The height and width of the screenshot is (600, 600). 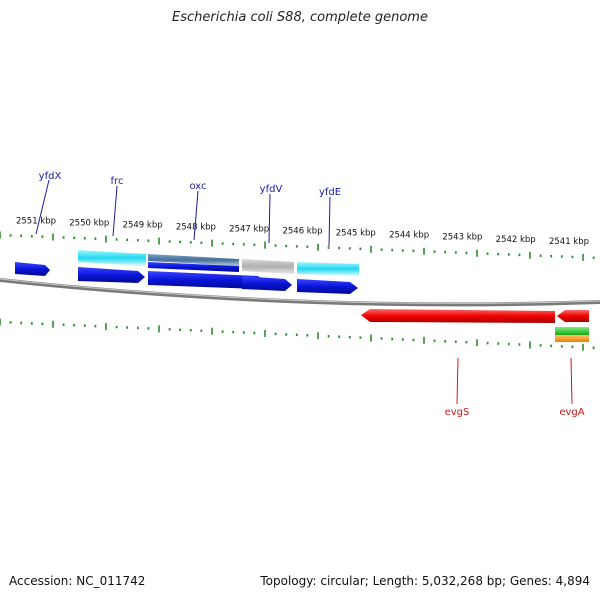 I want to click on genome-backbone, so click(x=300, y=292).